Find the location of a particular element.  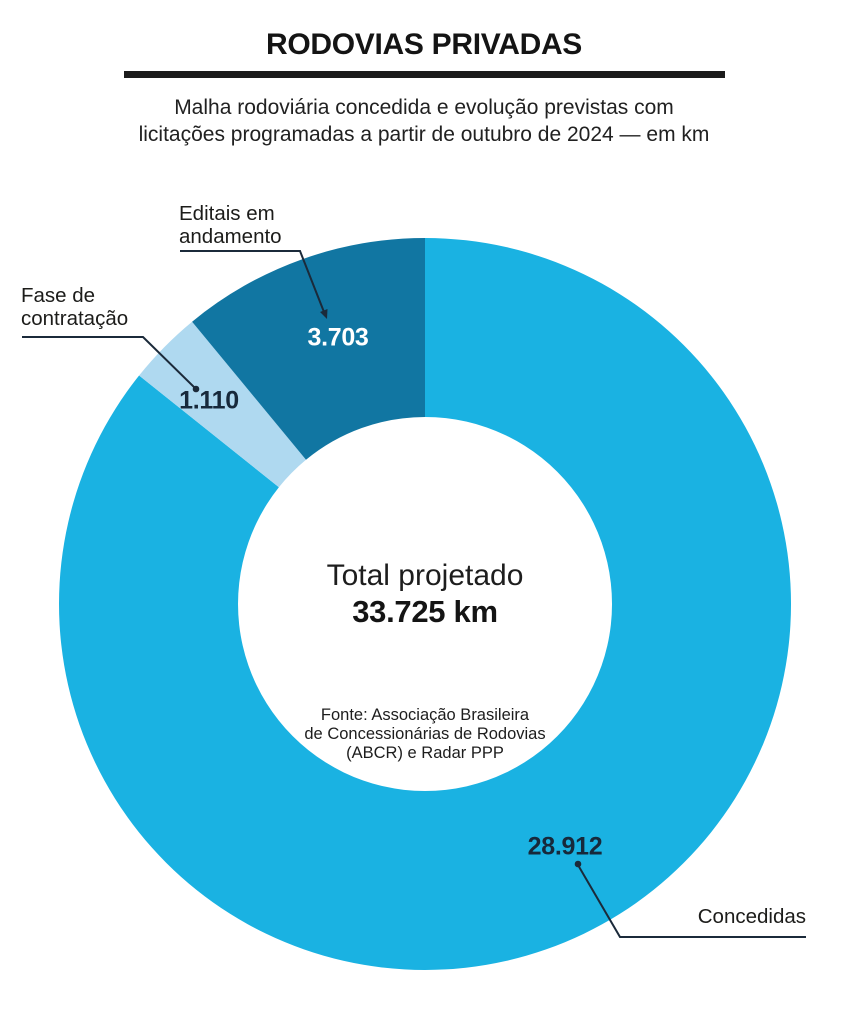

donut-segment-fase-de-contratacao is located at coordinates (222, 404).